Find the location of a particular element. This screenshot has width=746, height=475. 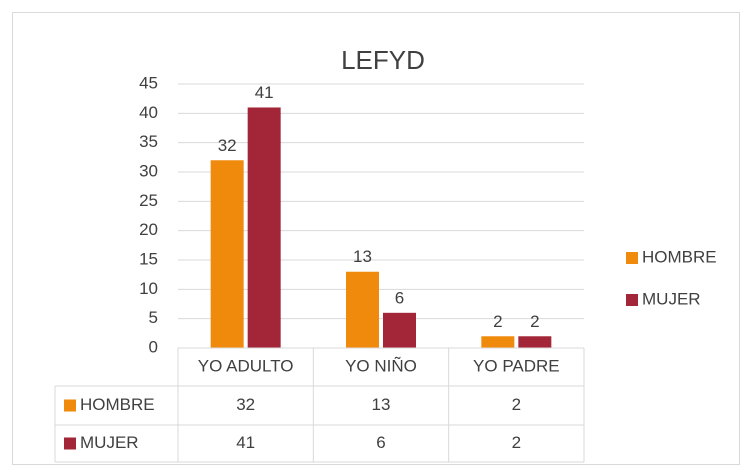

data-label: 13 is located at coordinates (362, 256).